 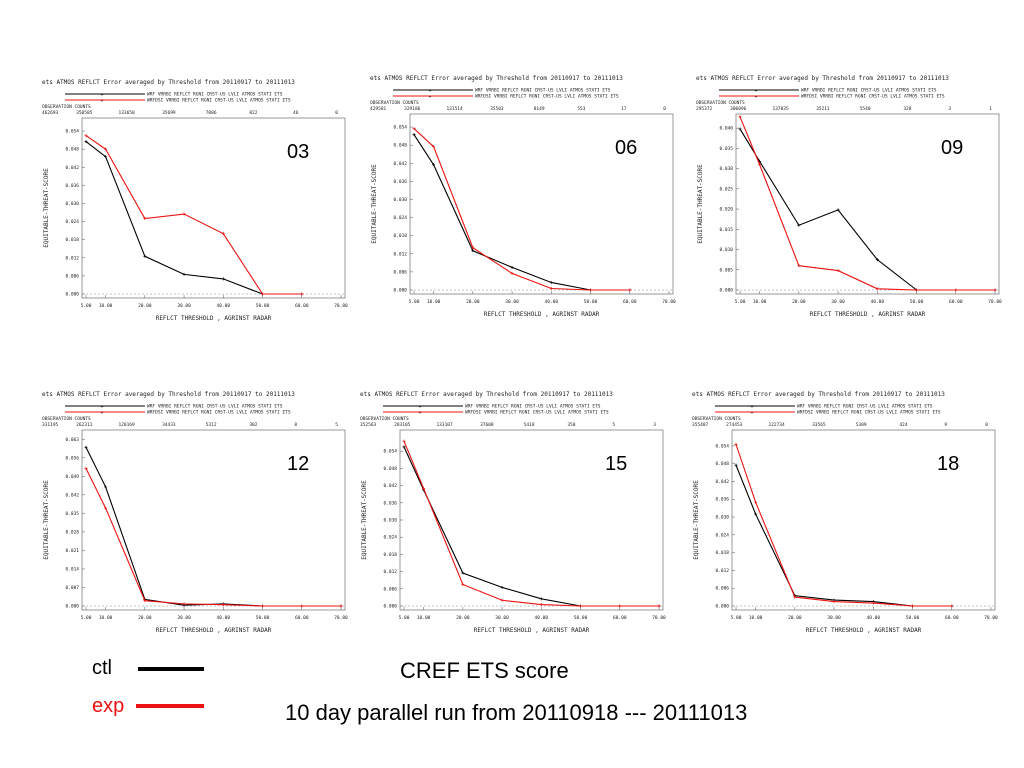 What do you see at coordinates (659, 618) in the screenshot?
I see `x-tick-label: 70.00` at bounding box center [659, 618].